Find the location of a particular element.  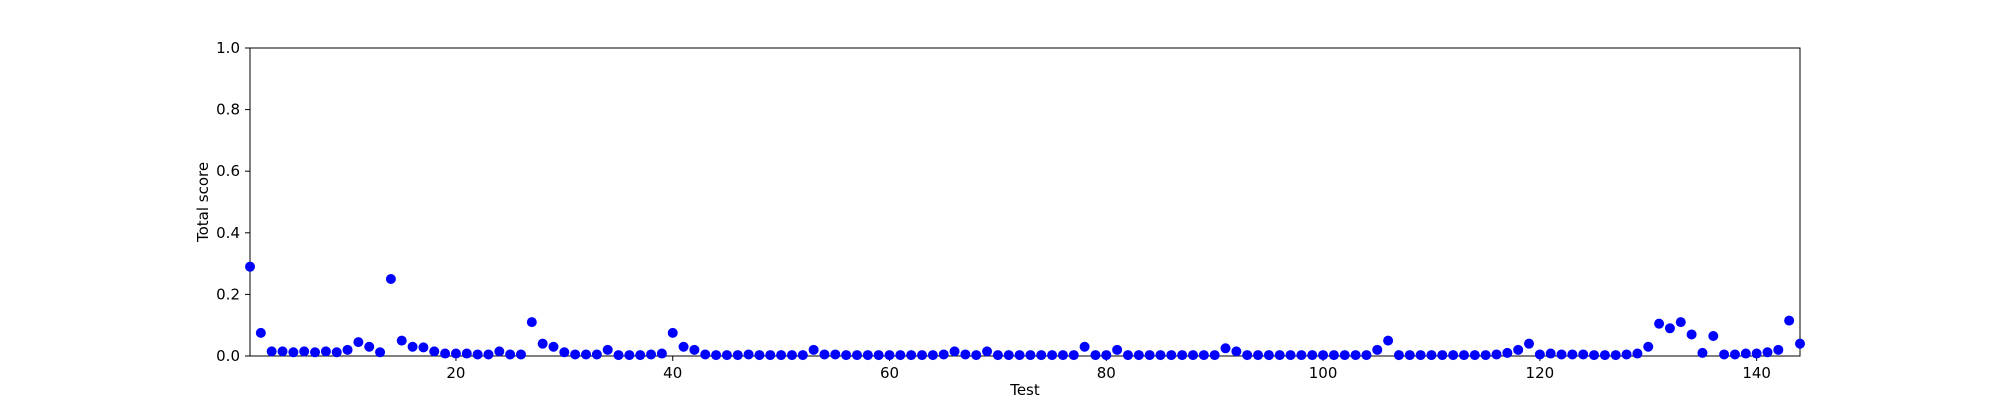

x-axis-label: Test is located at coordinates (1024, 390).